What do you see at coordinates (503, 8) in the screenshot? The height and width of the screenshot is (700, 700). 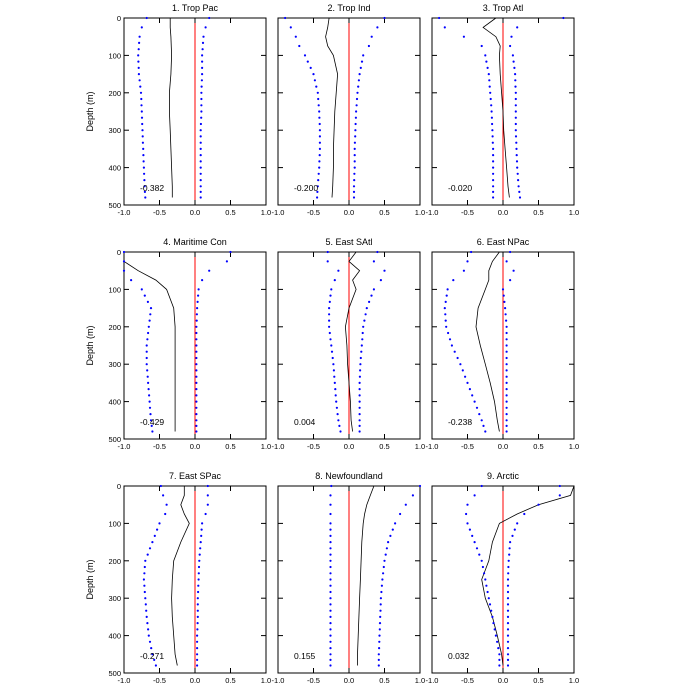 I see `panel-title: 3. Trop Atl` at bounding box center [503, 8].